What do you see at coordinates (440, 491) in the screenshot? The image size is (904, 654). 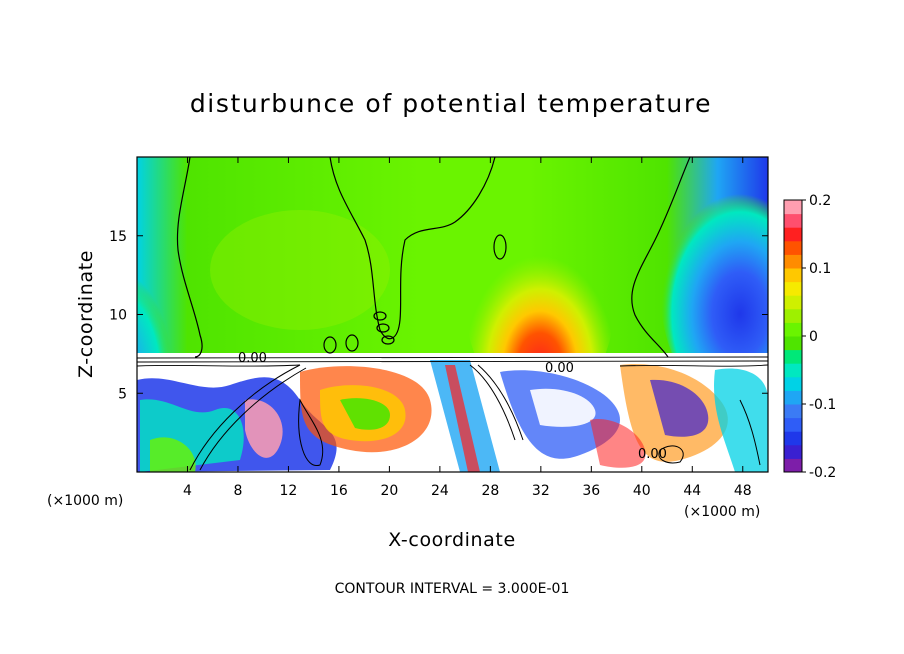 I see `x-tick-label: 24` at bounding box center [440, 491].